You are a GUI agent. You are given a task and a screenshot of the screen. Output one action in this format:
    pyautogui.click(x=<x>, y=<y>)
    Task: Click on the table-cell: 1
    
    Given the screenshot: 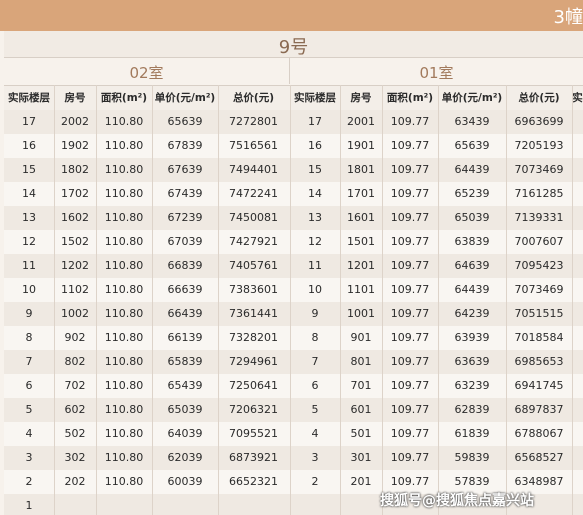 What is the action you would take?
    pyautogui.click(x=29, y=505)
    